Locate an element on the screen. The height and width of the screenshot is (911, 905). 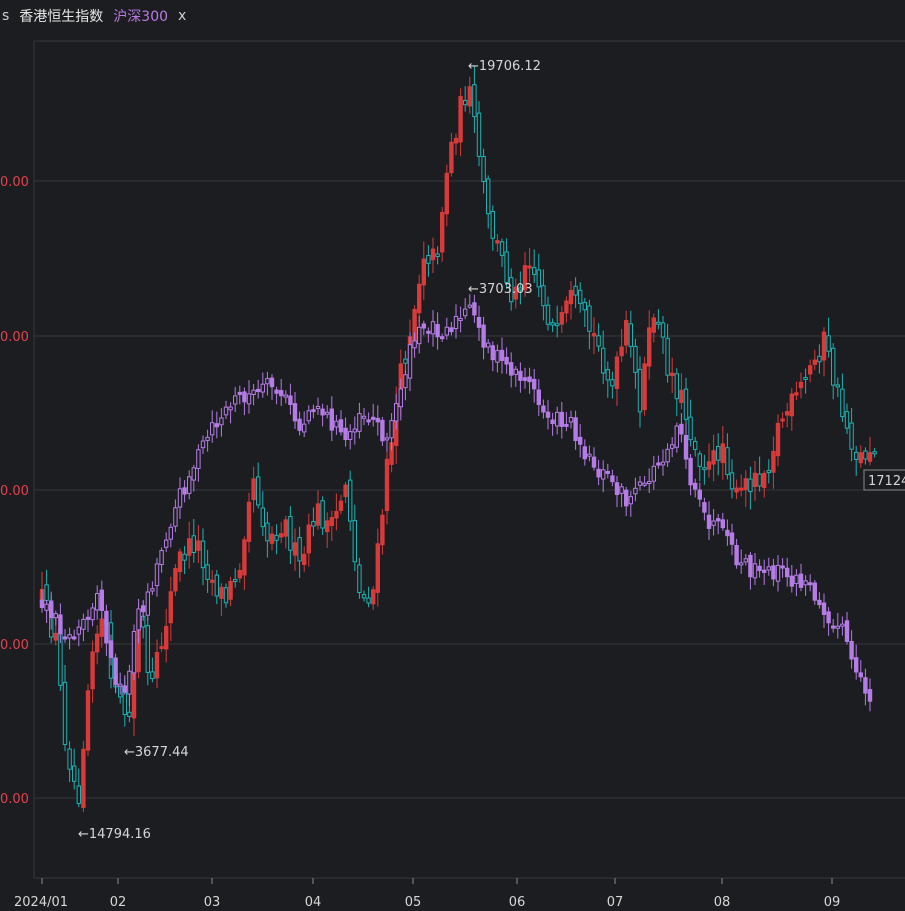
chart-legend: s 香港恒生指数 沪深300 x is located at coordinates (452, 16).